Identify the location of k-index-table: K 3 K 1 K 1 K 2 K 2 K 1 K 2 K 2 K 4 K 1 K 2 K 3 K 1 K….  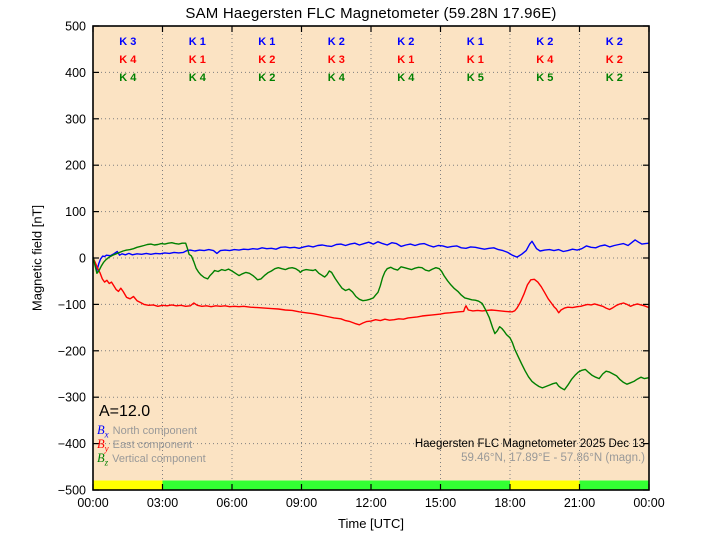
(371, 60).